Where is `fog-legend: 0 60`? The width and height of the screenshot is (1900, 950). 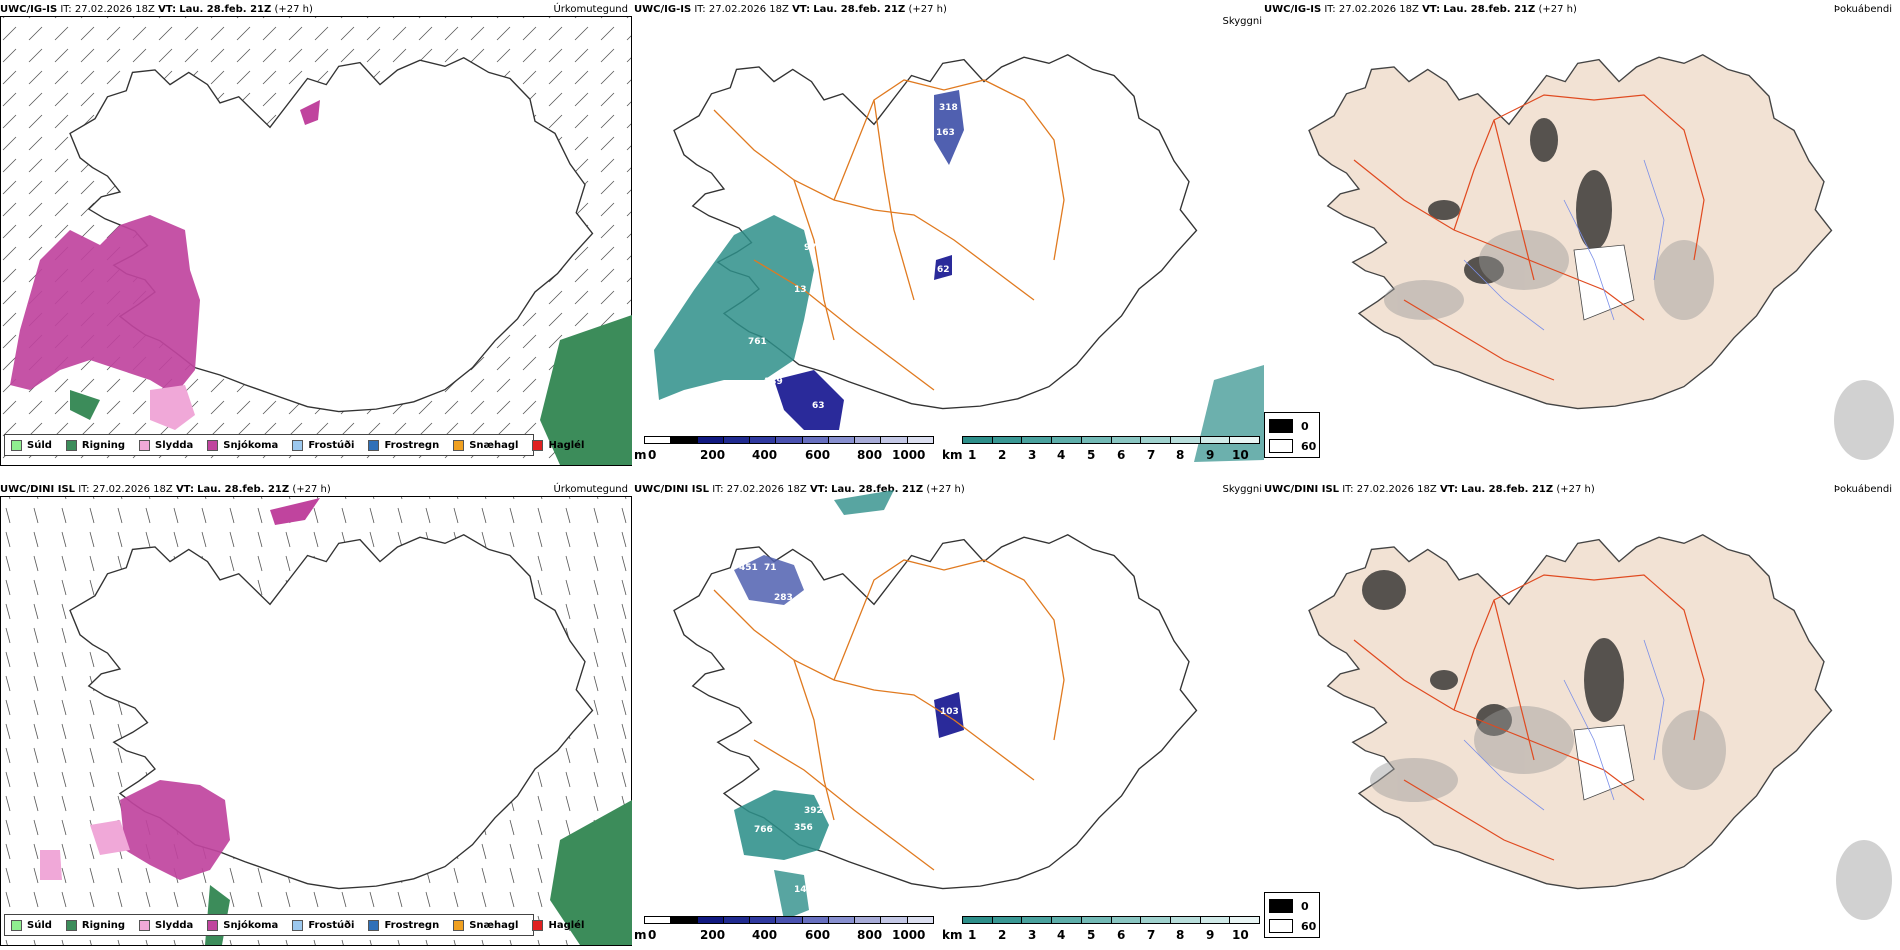 fog-legend: 0 60 is located at coordinates (1292, 435).